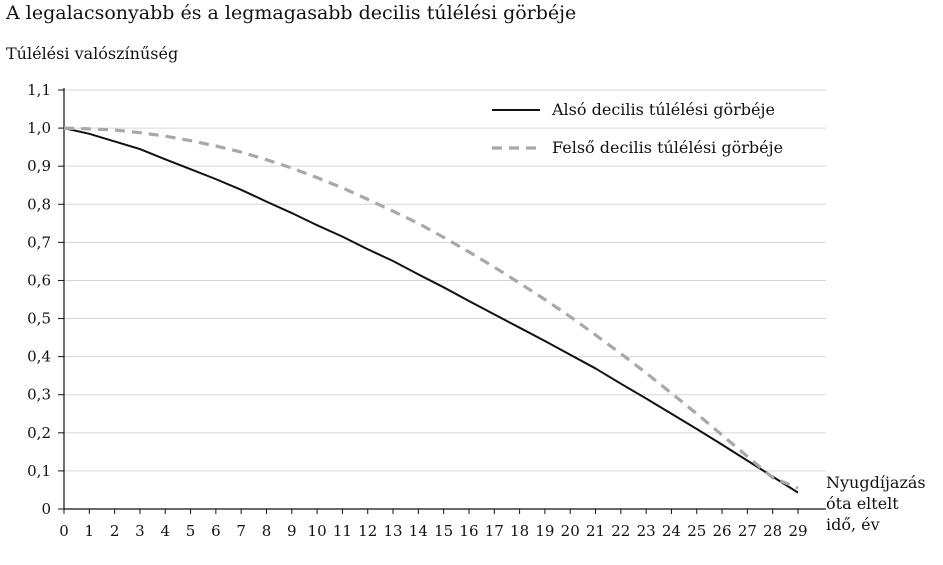  I want to click on x-tick-label-8: 8, so click(267, 531).